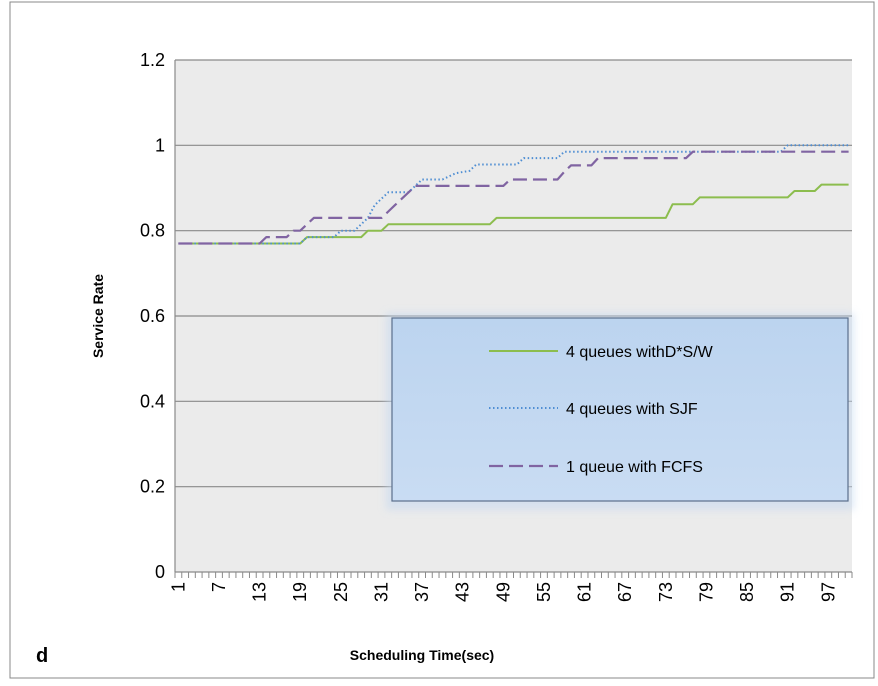  Describe the element at coordinates (152, 401) in the screenshot. I see `y-tick-label: 0.4` at that location.